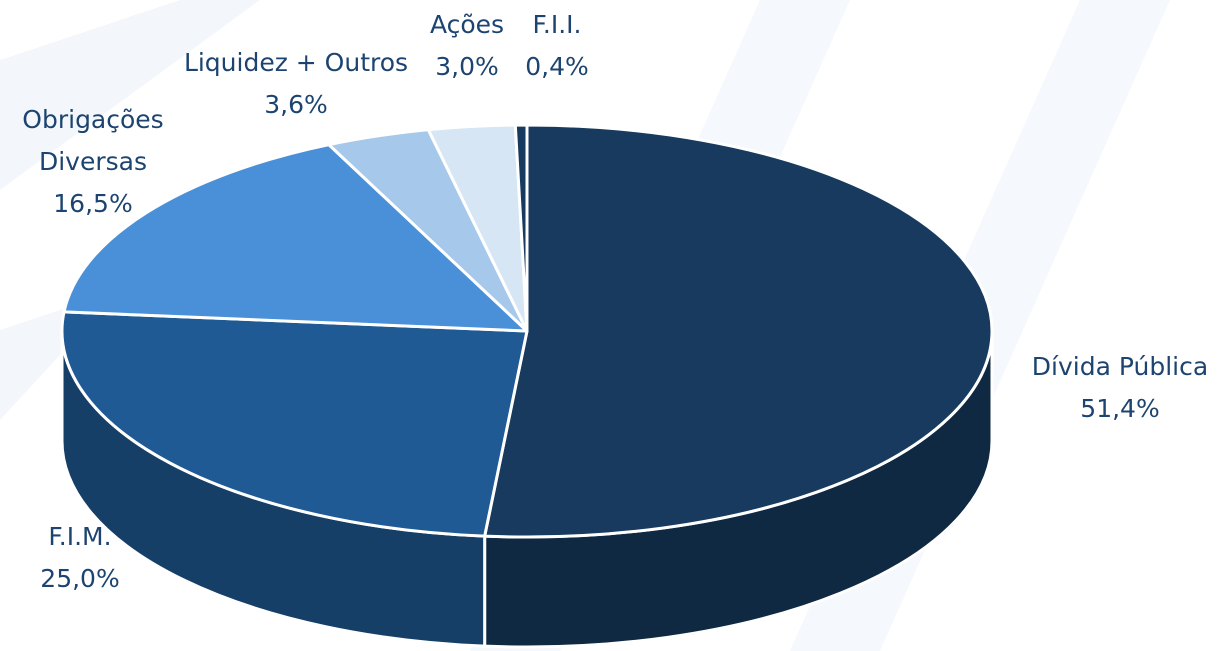  I want to click on value-label: 3,6%, so click(296, 104).